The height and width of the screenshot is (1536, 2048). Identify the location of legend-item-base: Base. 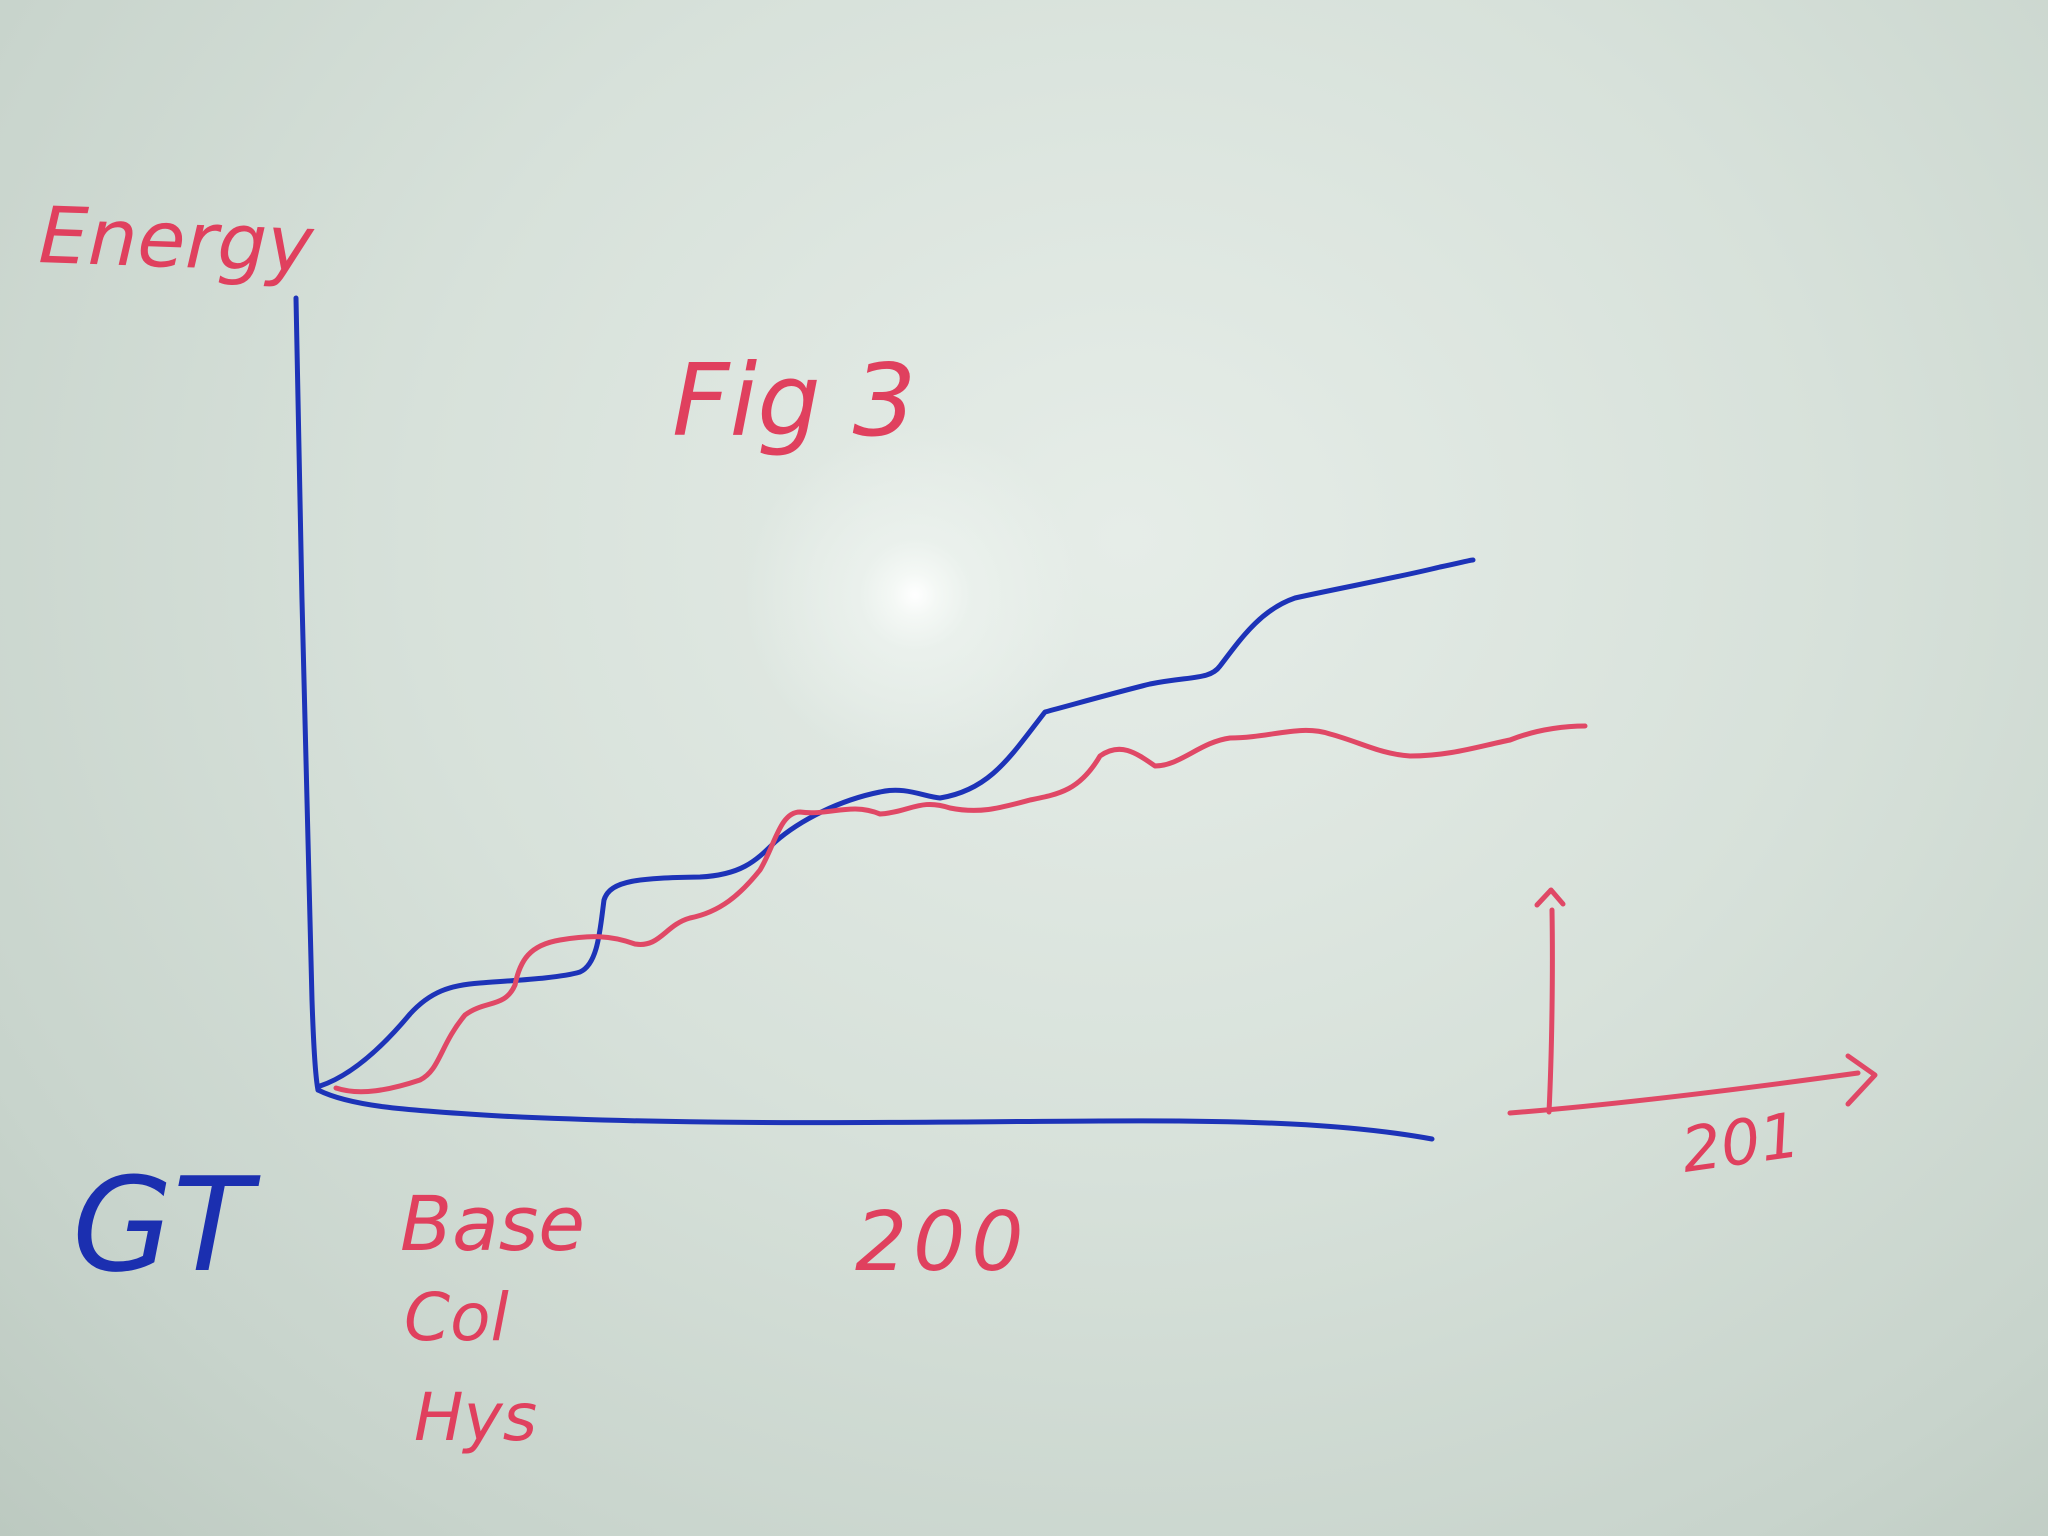
(492, 1223).